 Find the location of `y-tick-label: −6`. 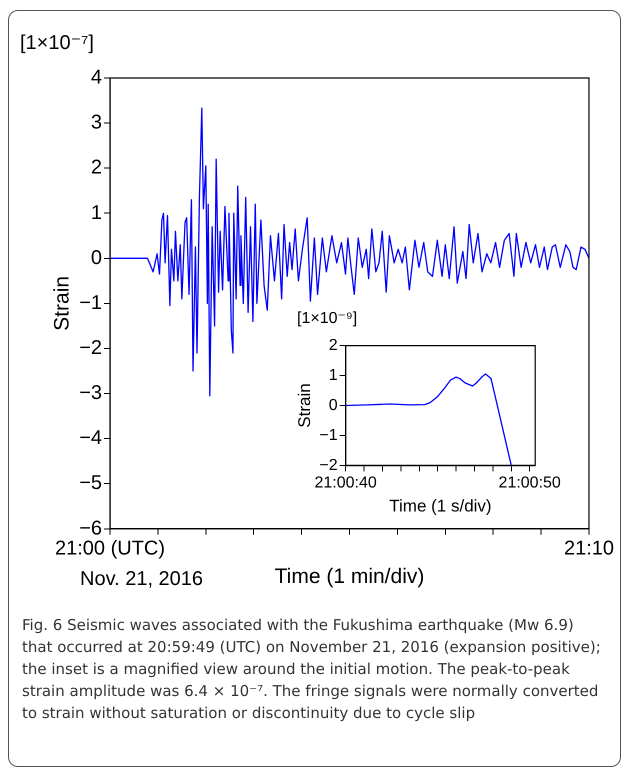

y-tick-label: −6 is located at coordinates (90, 528).